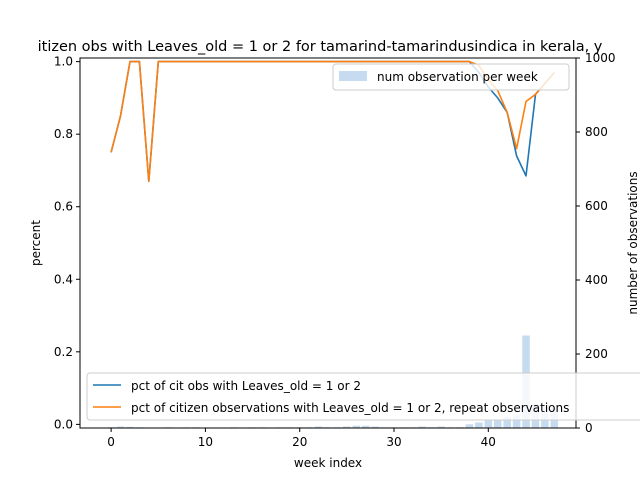 Image resolution: width=640 pixels, height=480 pixels. Describe the element at coordinates (596, 354) in the screenshot. I see `y2-tick-label: 200` at that location.